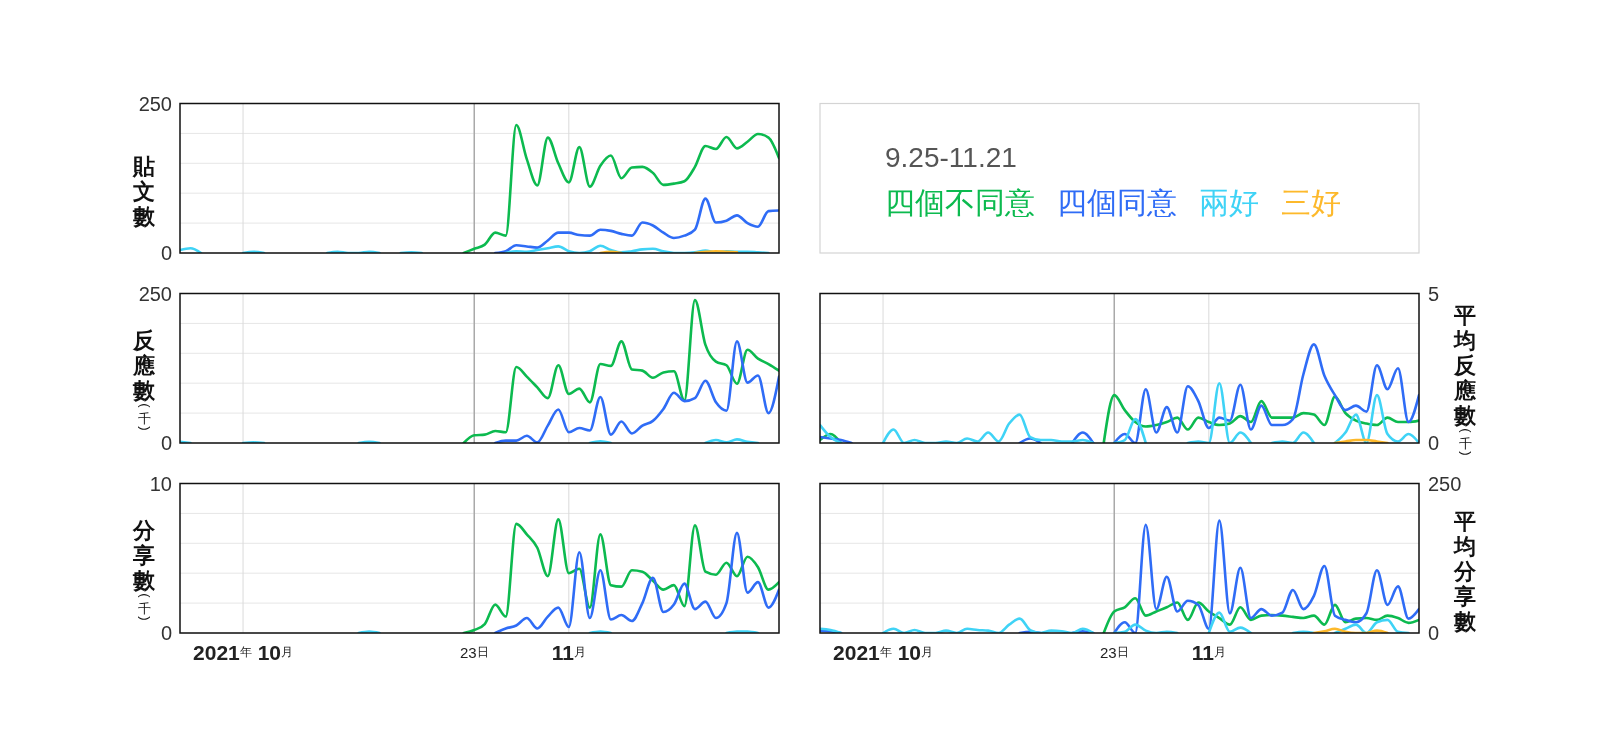 Image resolution: width=1600 pixels, height=740 pixels. I want to click on y-axis-title: 貼文數, so click(144, 191).